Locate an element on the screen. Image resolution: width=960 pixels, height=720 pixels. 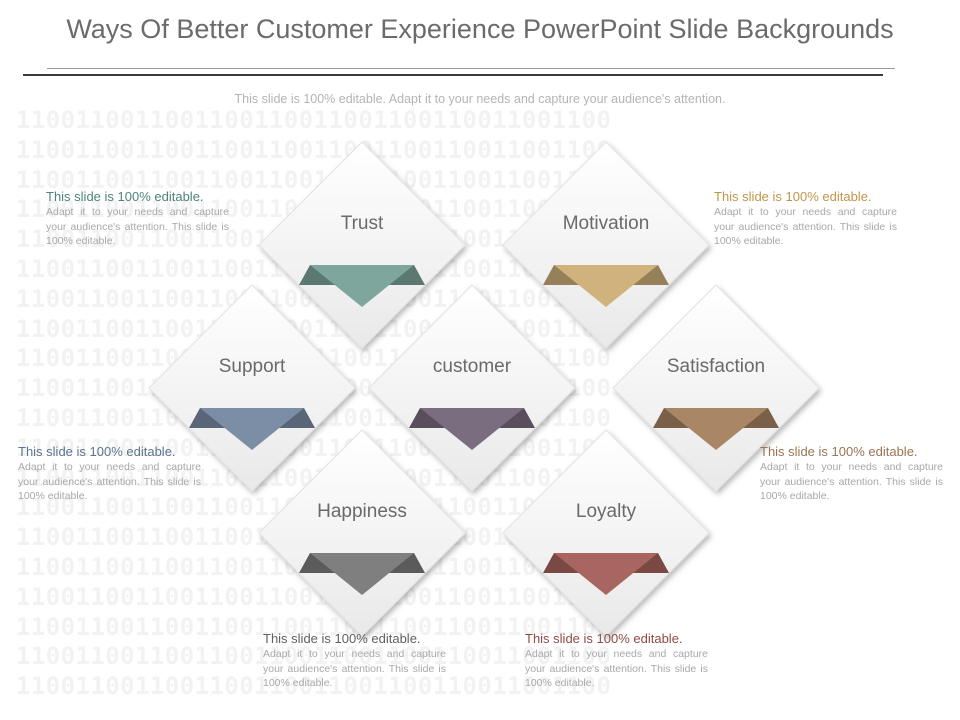
diamond-support: Support is located at coordinates (252, 388).